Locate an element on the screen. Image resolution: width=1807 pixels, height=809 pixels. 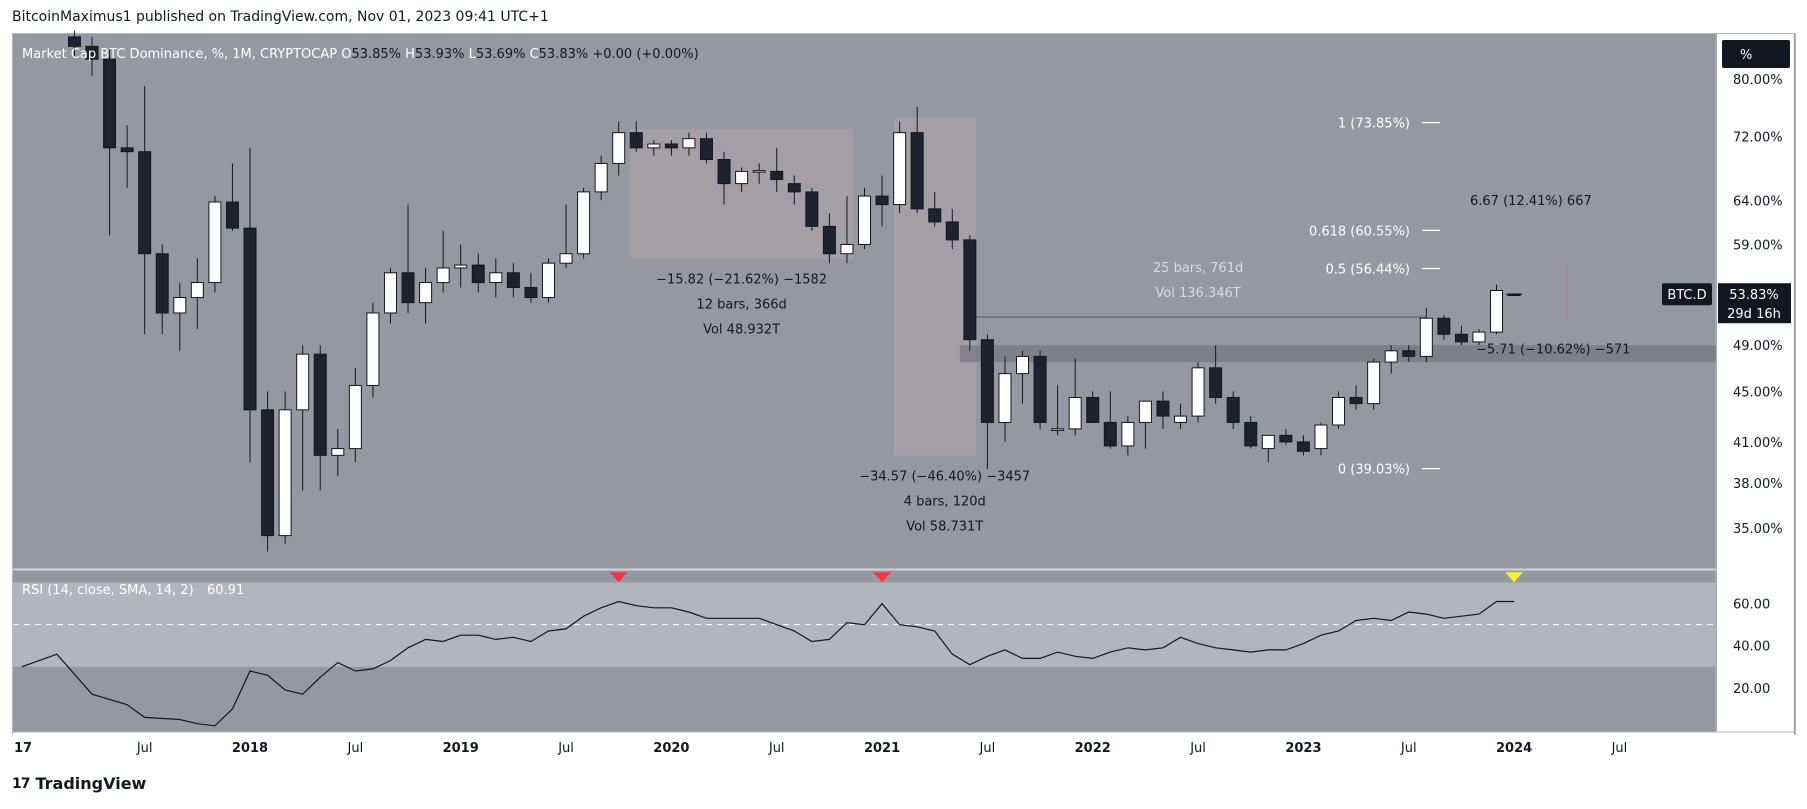
y-tick-label: 38.00% is located at coordinates (1758, 484).